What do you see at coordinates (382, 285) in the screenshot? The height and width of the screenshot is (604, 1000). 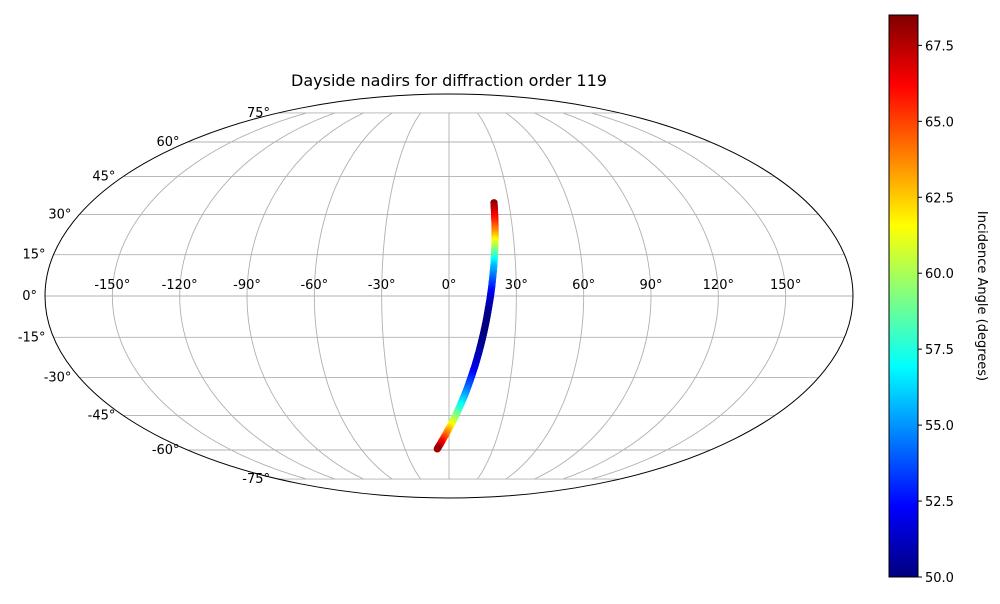 I see `longitude-tick-label: -30°` at bounding box center [382, 285].